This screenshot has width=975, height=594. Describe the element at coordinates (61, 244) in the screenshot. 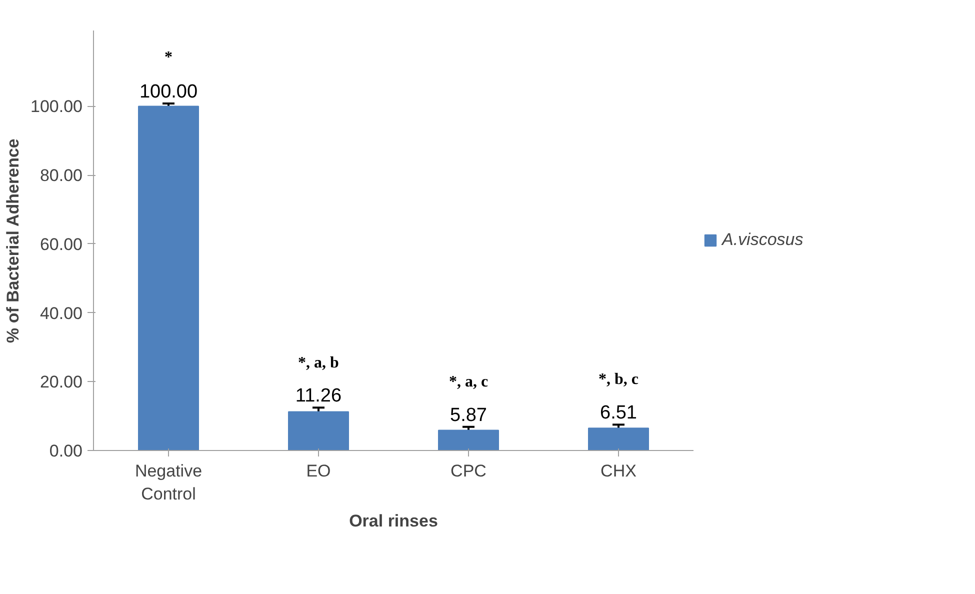

I see `y-tick-label: 60.00` at that location.